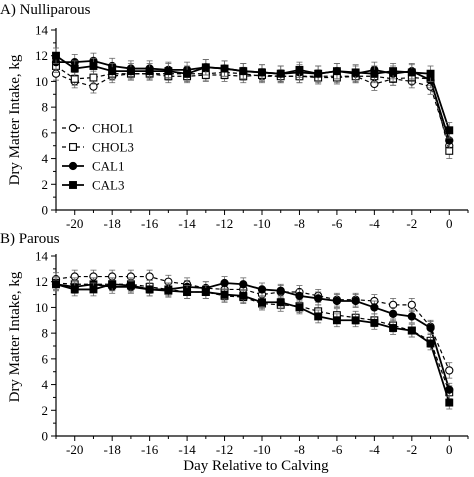 This screenshot has height=477, width=474. Describe the element at coordinates (336, 223) in the screenshot. I see `x-tick-label-a: -6` at that location.